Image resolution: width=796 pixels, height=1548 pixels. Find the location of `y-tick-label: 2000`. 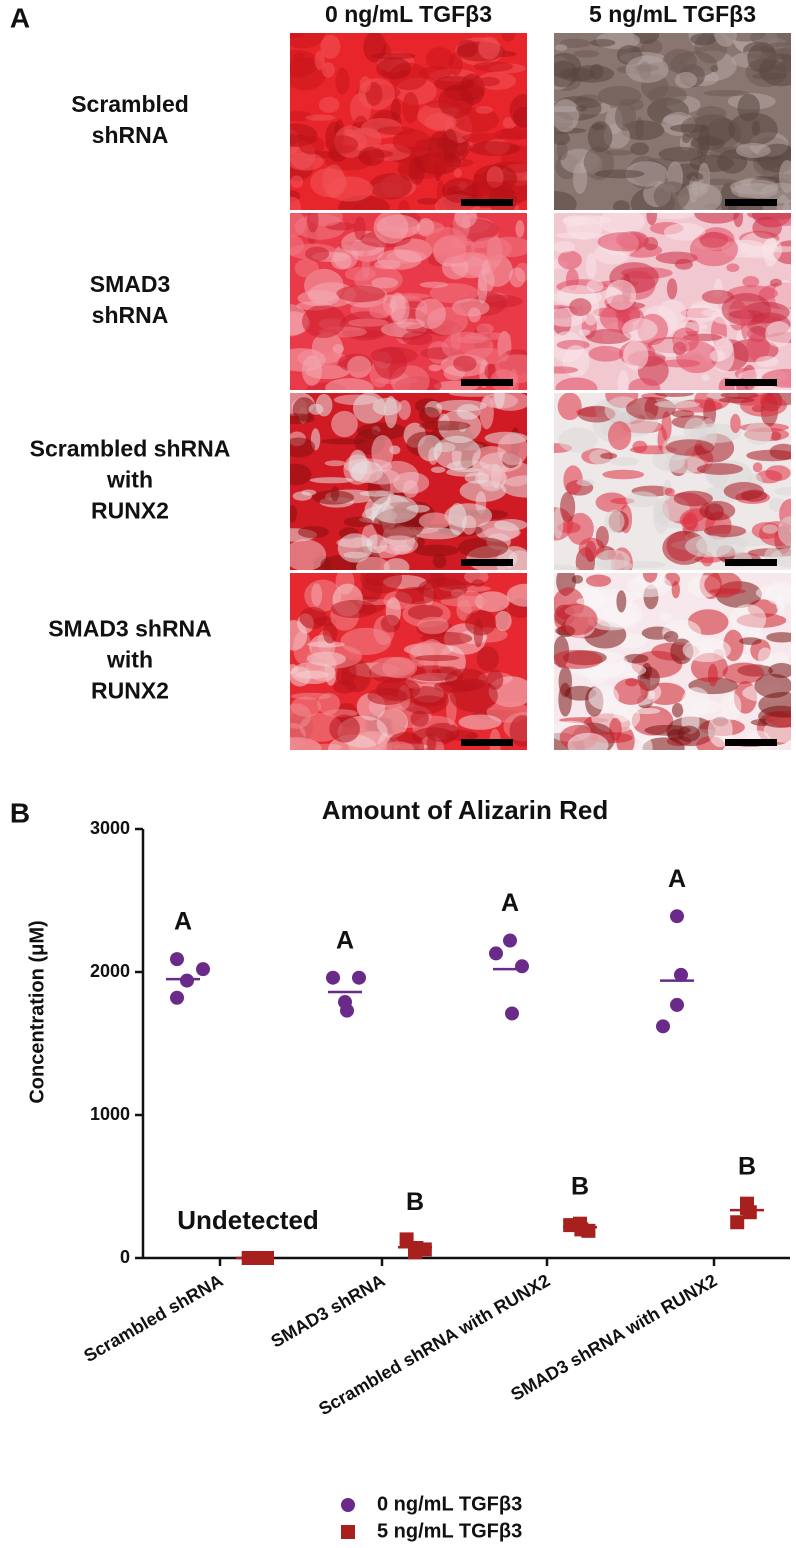

y-tick-label: 2000 is located at coordinates (110, 971).